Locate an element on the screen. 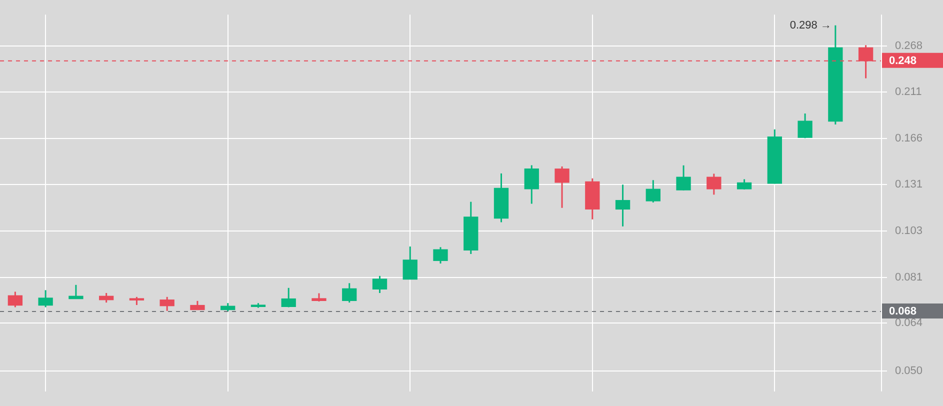  y-tick-label: 0.050 is located at coordinates (909, 371).